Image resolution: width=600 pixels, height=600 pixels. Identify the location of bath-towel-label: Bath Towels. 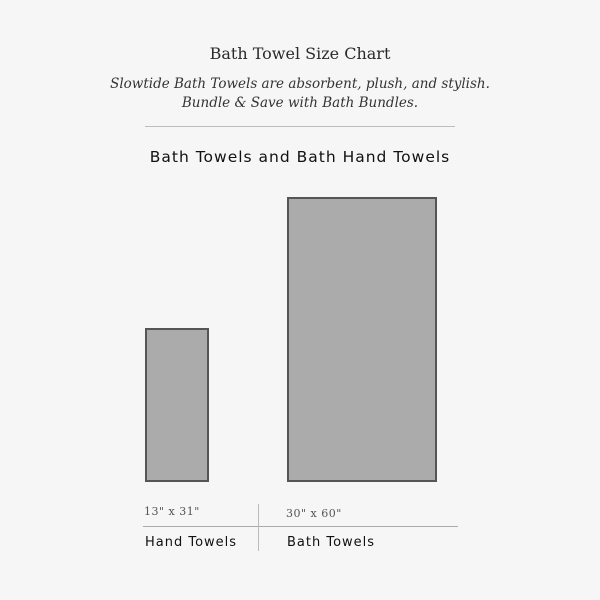
(331, 542).